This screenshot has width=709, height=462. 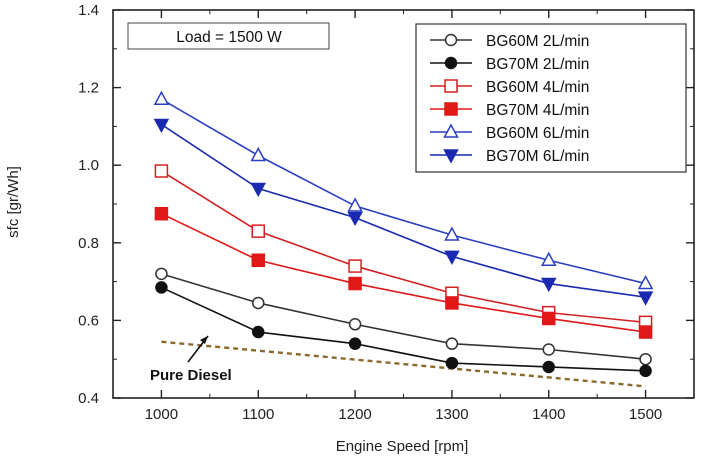 I want to click on legend-label: BG60M 2L/min, so click(x=537, y=41).